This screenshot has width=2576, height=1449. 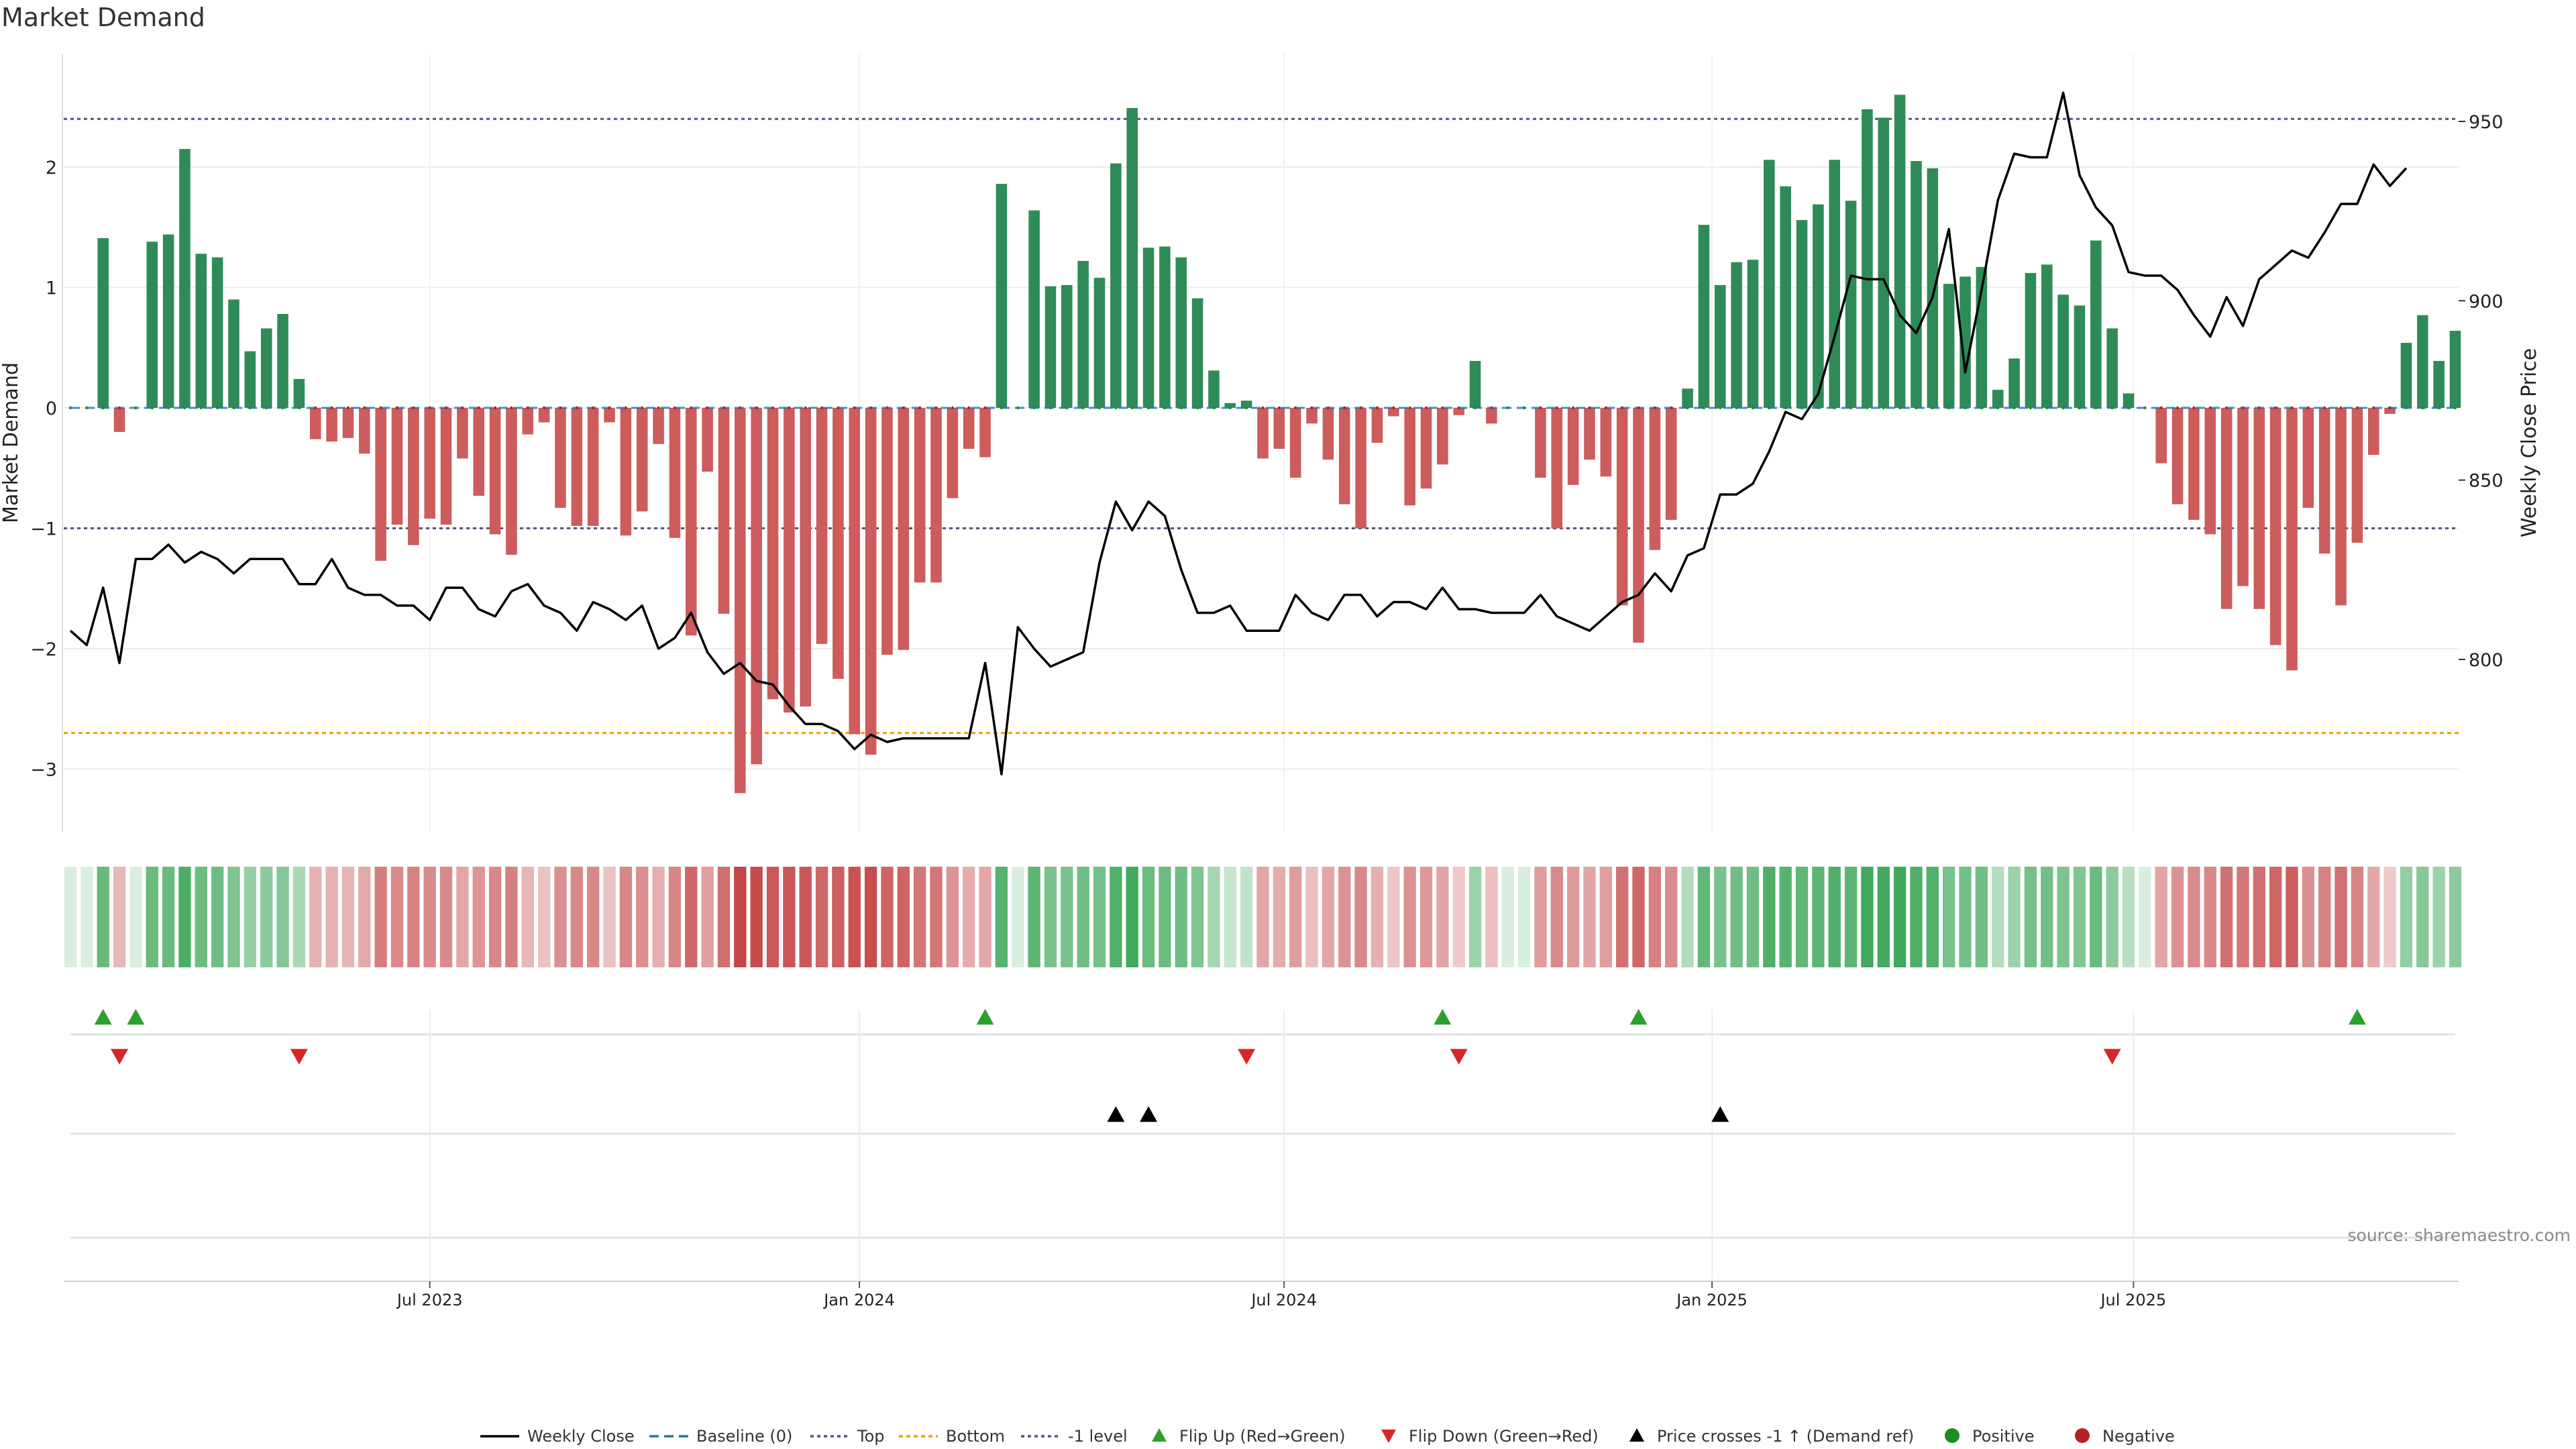 I want to click on flip-down-marker, so click(x=1459, y=1057).